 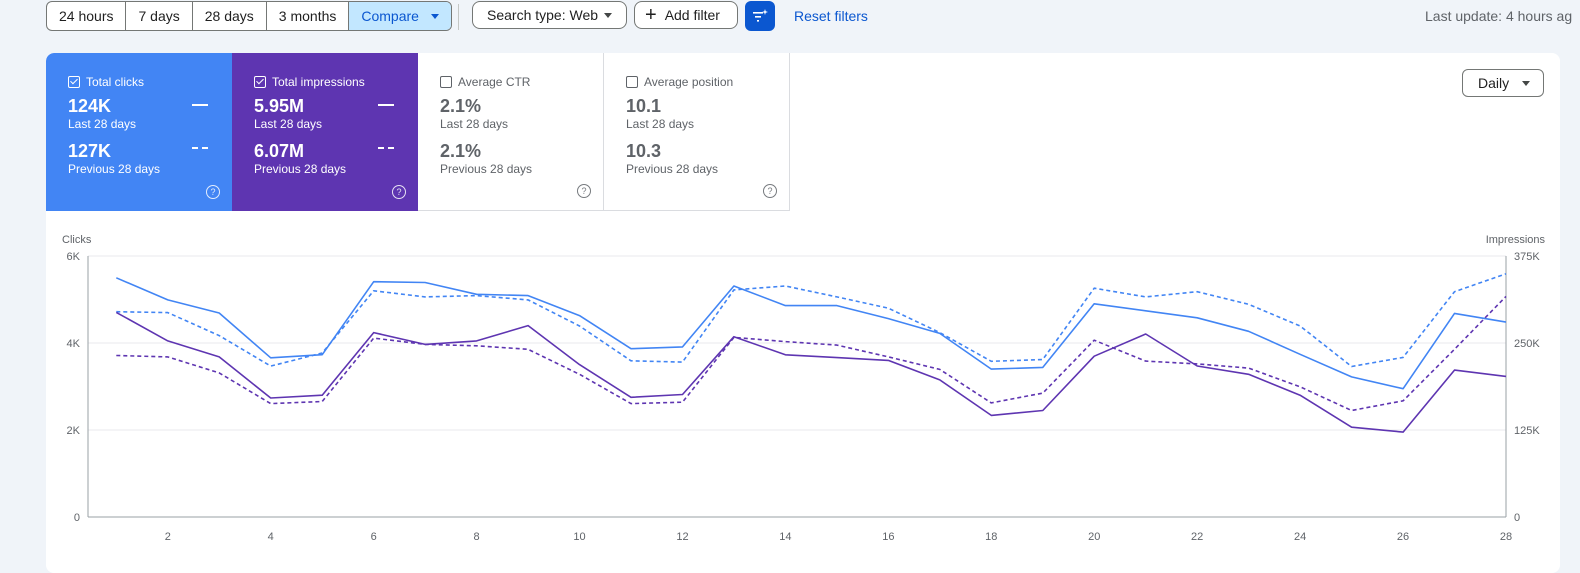 I want to click on date-range-selector: 24 hours 7 days 28 days 3 months Compare, so click(x=249, y=16).